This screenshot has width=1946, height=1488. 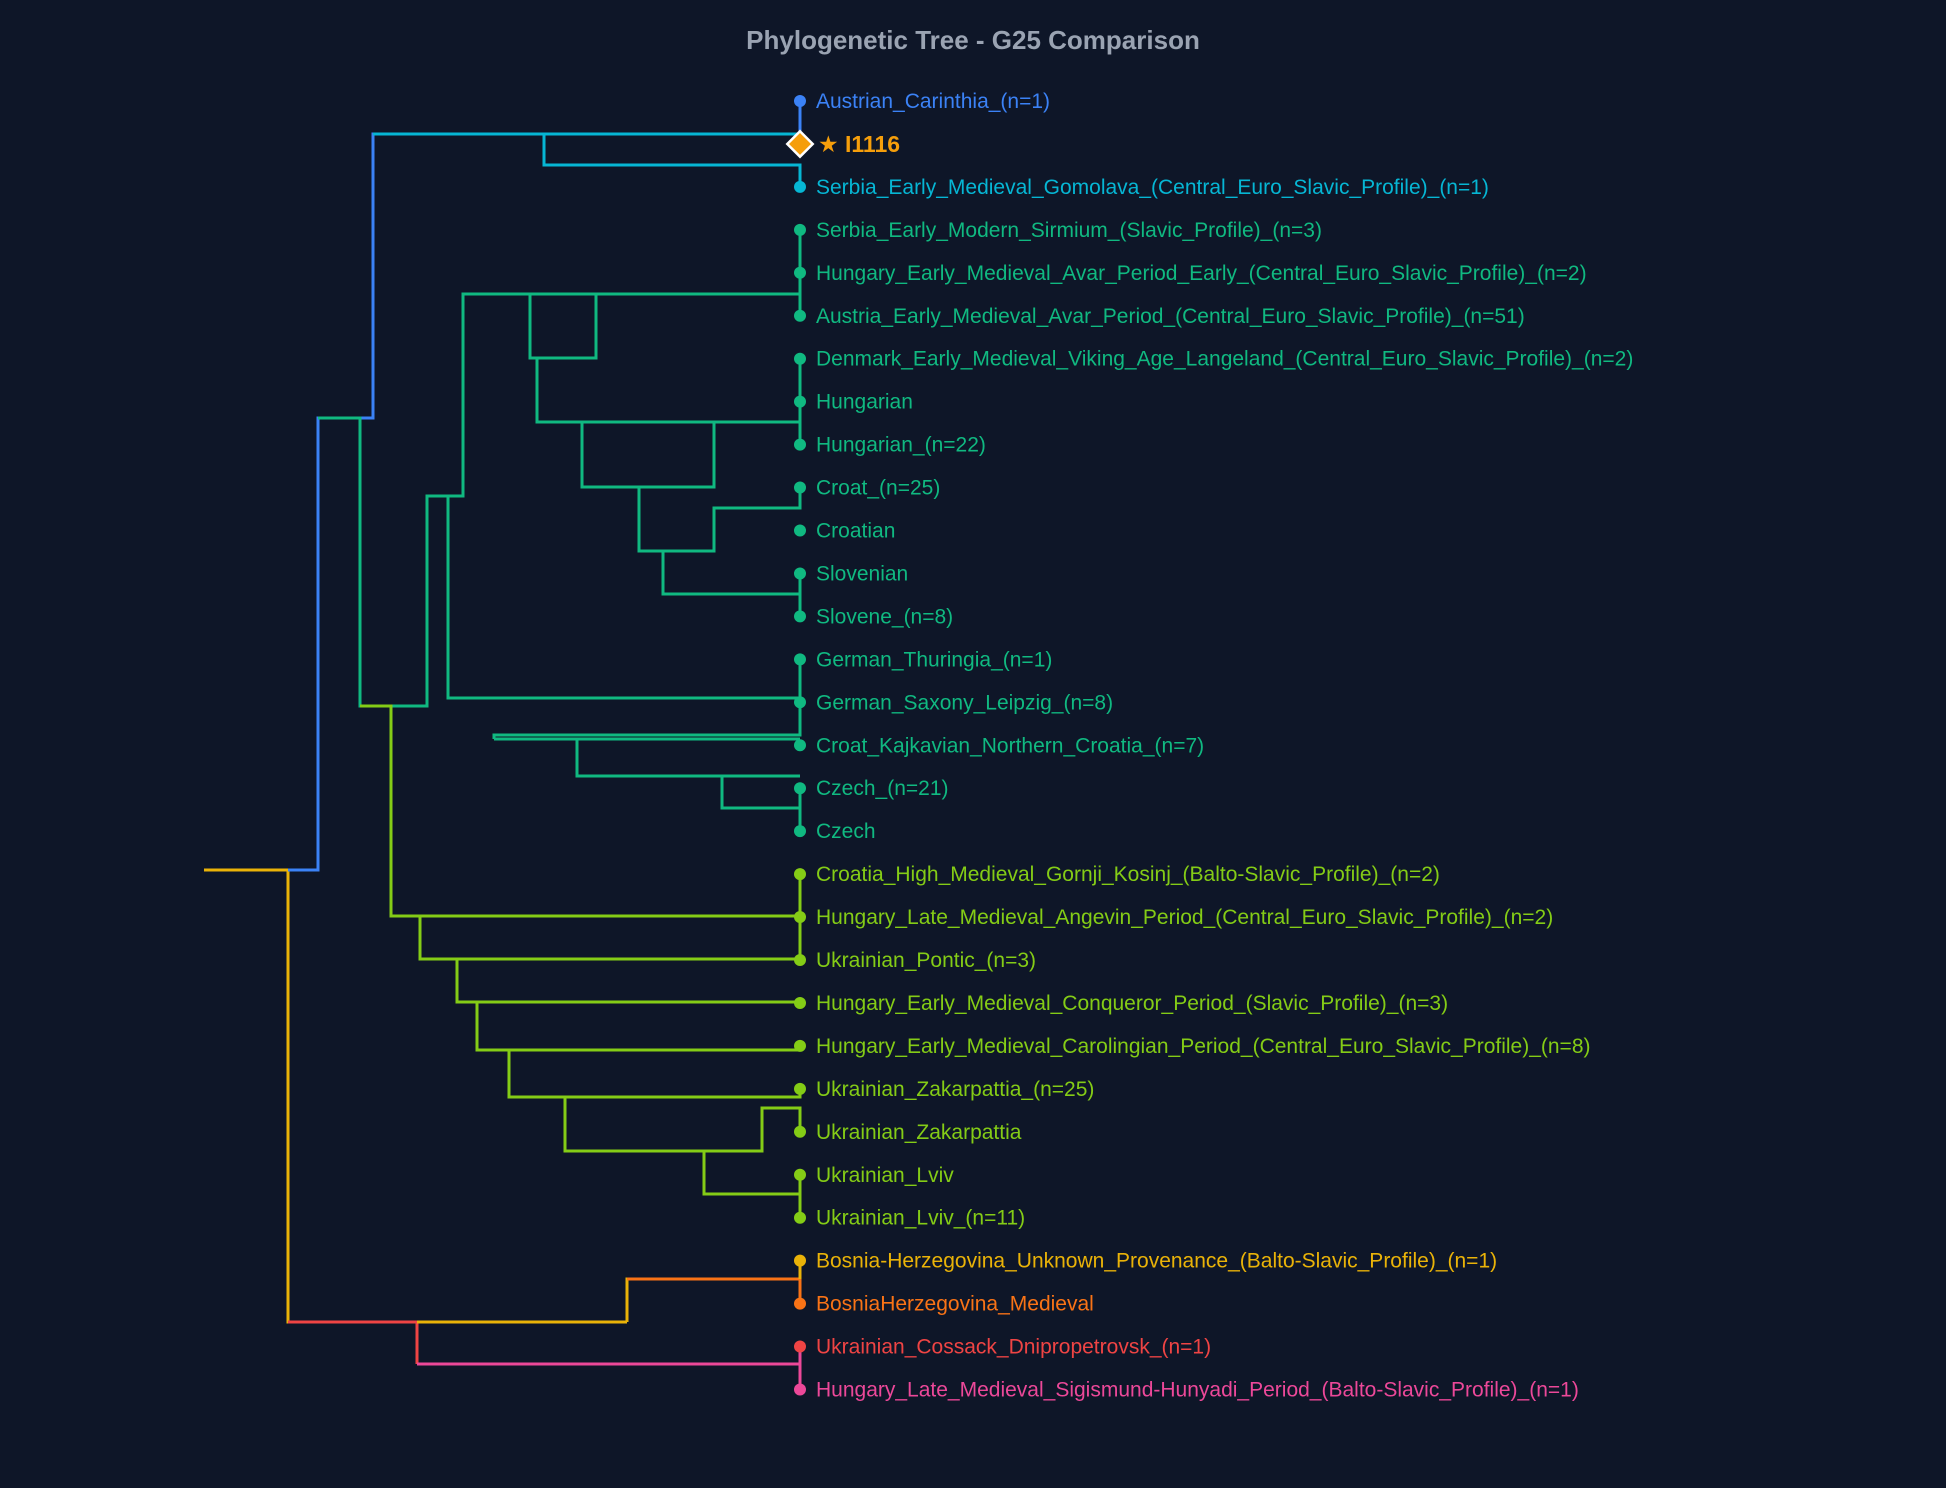 What do you see at coordinates (609, 1366) in the screenshot?
I see `branch-hunyadi` at bounding box center [609, 1366].